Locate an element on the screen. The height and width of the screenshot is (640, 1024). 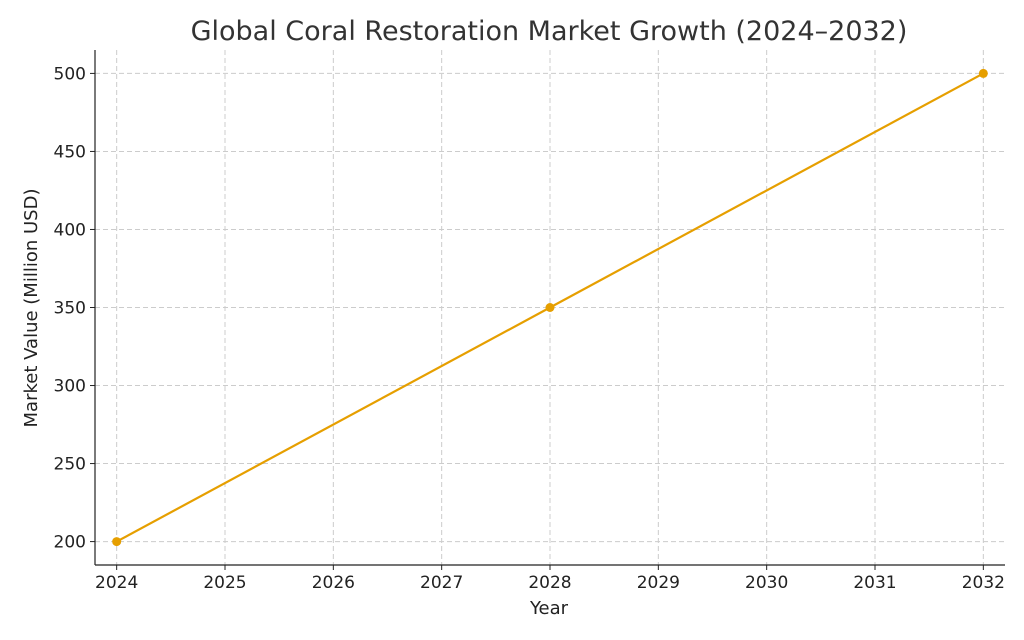
x-tick-label: 2031 is located at coordinates (874, 583).